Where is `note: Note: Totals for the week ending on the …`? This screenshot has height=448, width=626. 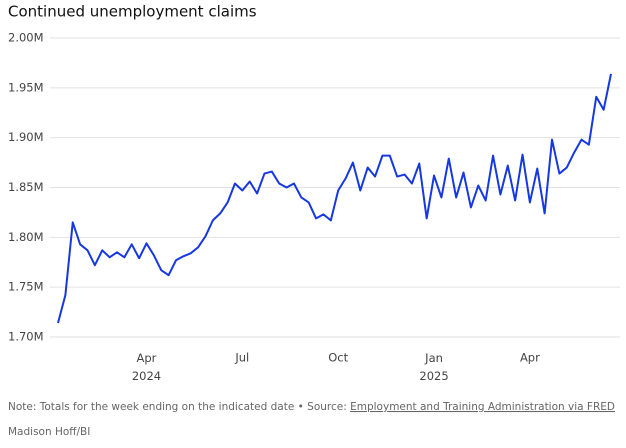 note: Note: Totals for the week ending on the … is located at coordinates (311, 407).